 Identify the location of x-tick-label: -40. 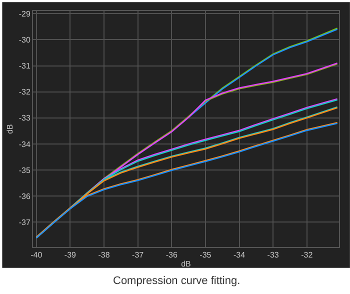
(36, 255).